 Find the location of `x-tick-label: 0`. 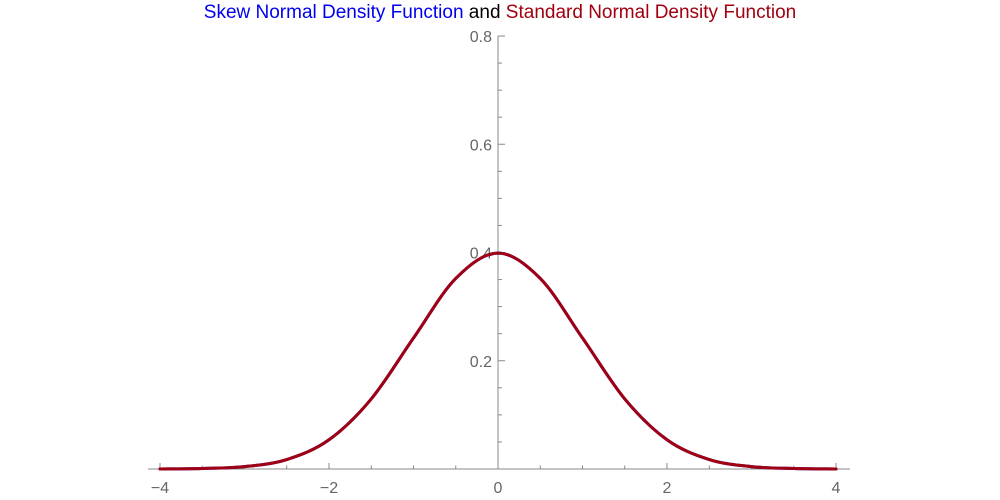

x-tick-label: 0 is located at coordinates (498, 488).